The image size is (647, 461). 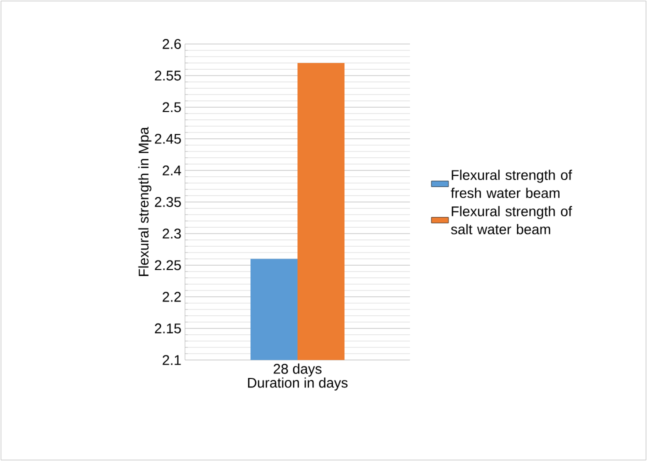 I want to click on y-tick-label: 2.45, so click(x=167, y=139).